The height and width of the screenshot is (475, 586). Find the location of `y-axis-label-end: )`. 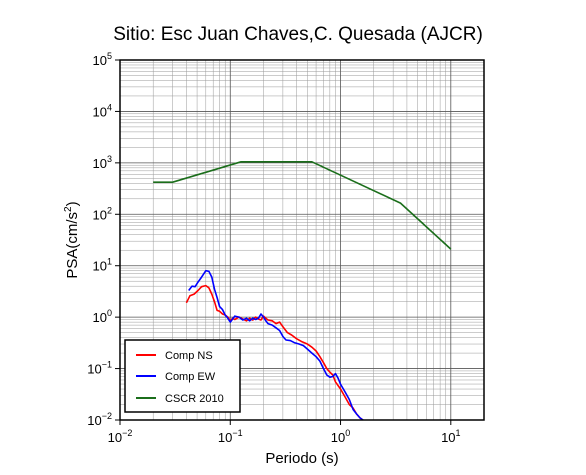

y-axis-label-end: ) is located at coordinates (72, 203).